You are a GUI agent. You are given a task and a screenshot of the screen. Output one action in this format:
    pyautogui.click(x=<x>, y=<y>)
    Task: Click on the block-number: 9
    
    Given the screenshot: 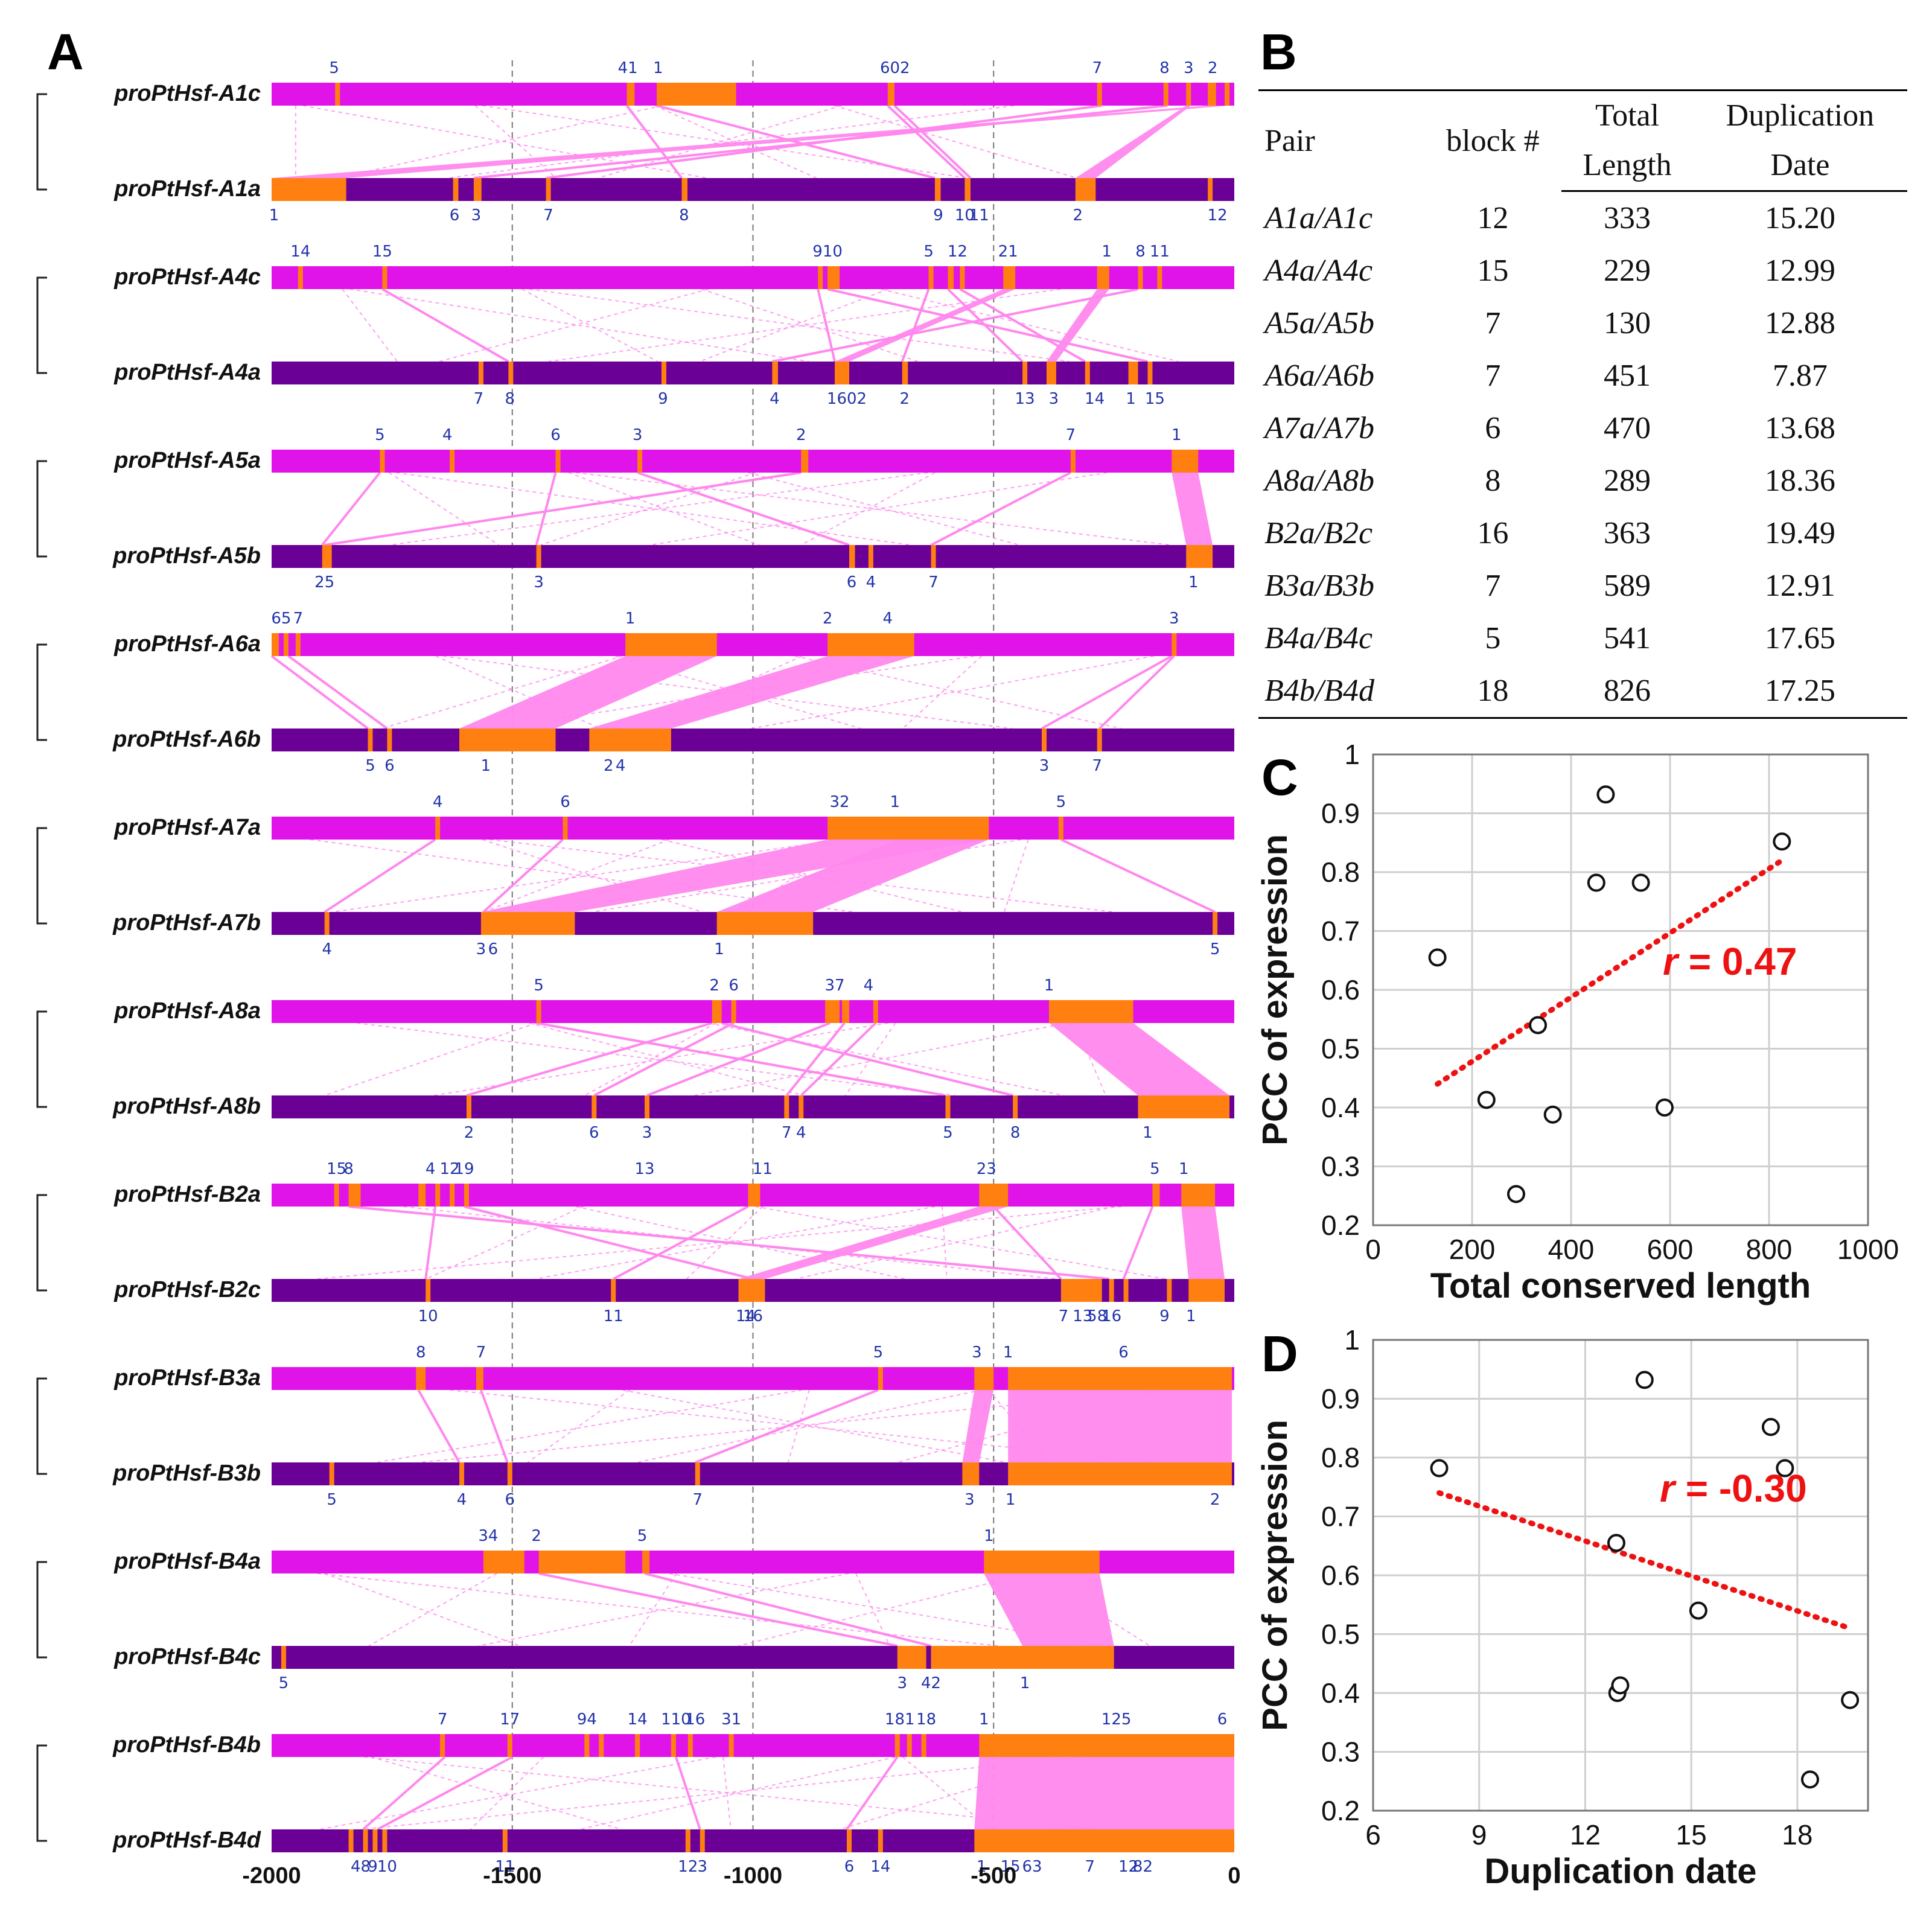 What is the action you would take?
    pyautogui.click(x=938, y=215)
    